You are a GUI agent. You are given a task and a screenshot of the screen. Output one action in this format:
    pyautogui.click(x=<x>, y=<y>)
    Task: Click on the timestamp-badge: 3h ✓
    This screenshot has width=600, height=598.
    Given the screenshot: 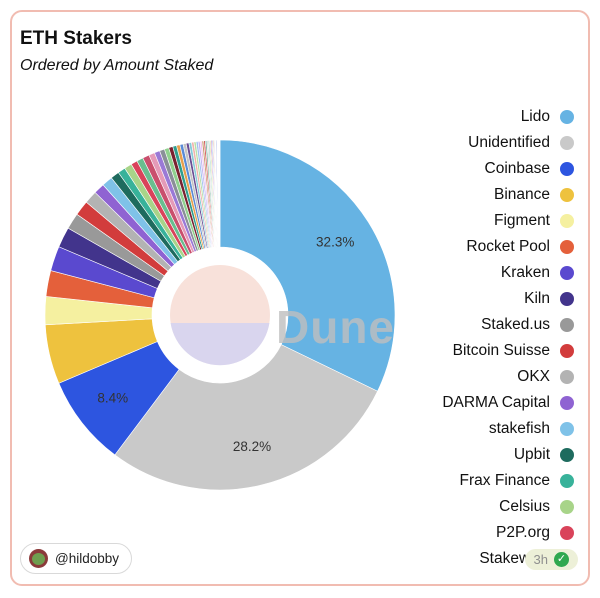 What is the action you would take?
    pyautogui.click(x=551, y=559)
    